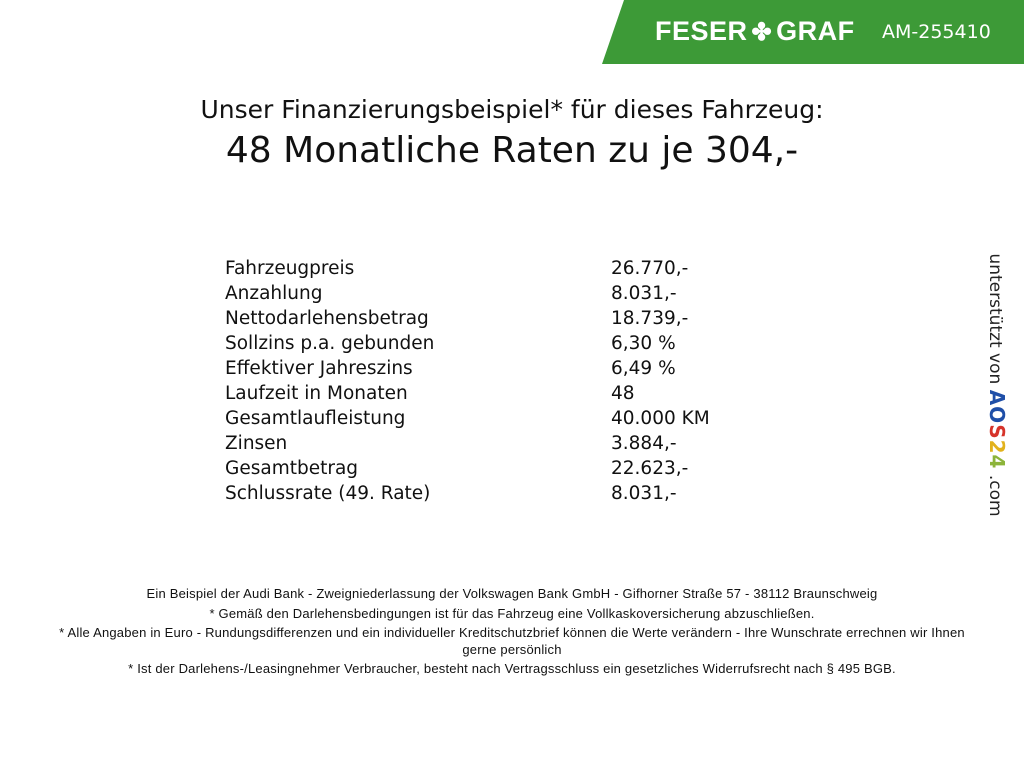 This screenshot has height=768, width=1024. I want to click on row-label: Gesamtlaufleistung, so click(315, 418).